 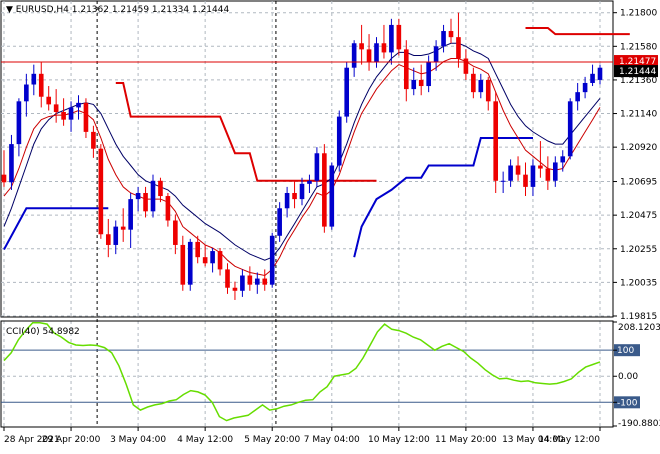 What do you see at coordinates (138, 440) in the screenshot?
I see `time-tick-label: 3 May 04:00` at bounding box center [138, 440].